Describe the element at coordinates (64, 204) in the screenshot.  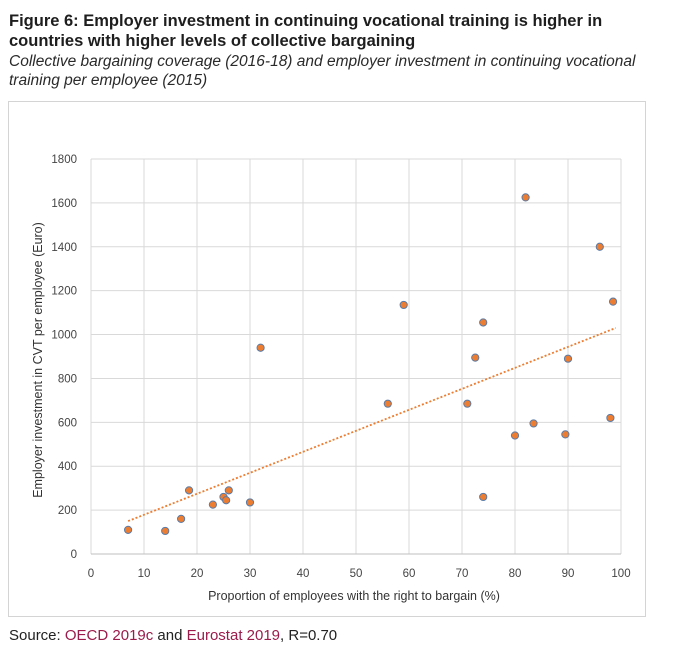
I see `y-tick-label: 1600` at that location.